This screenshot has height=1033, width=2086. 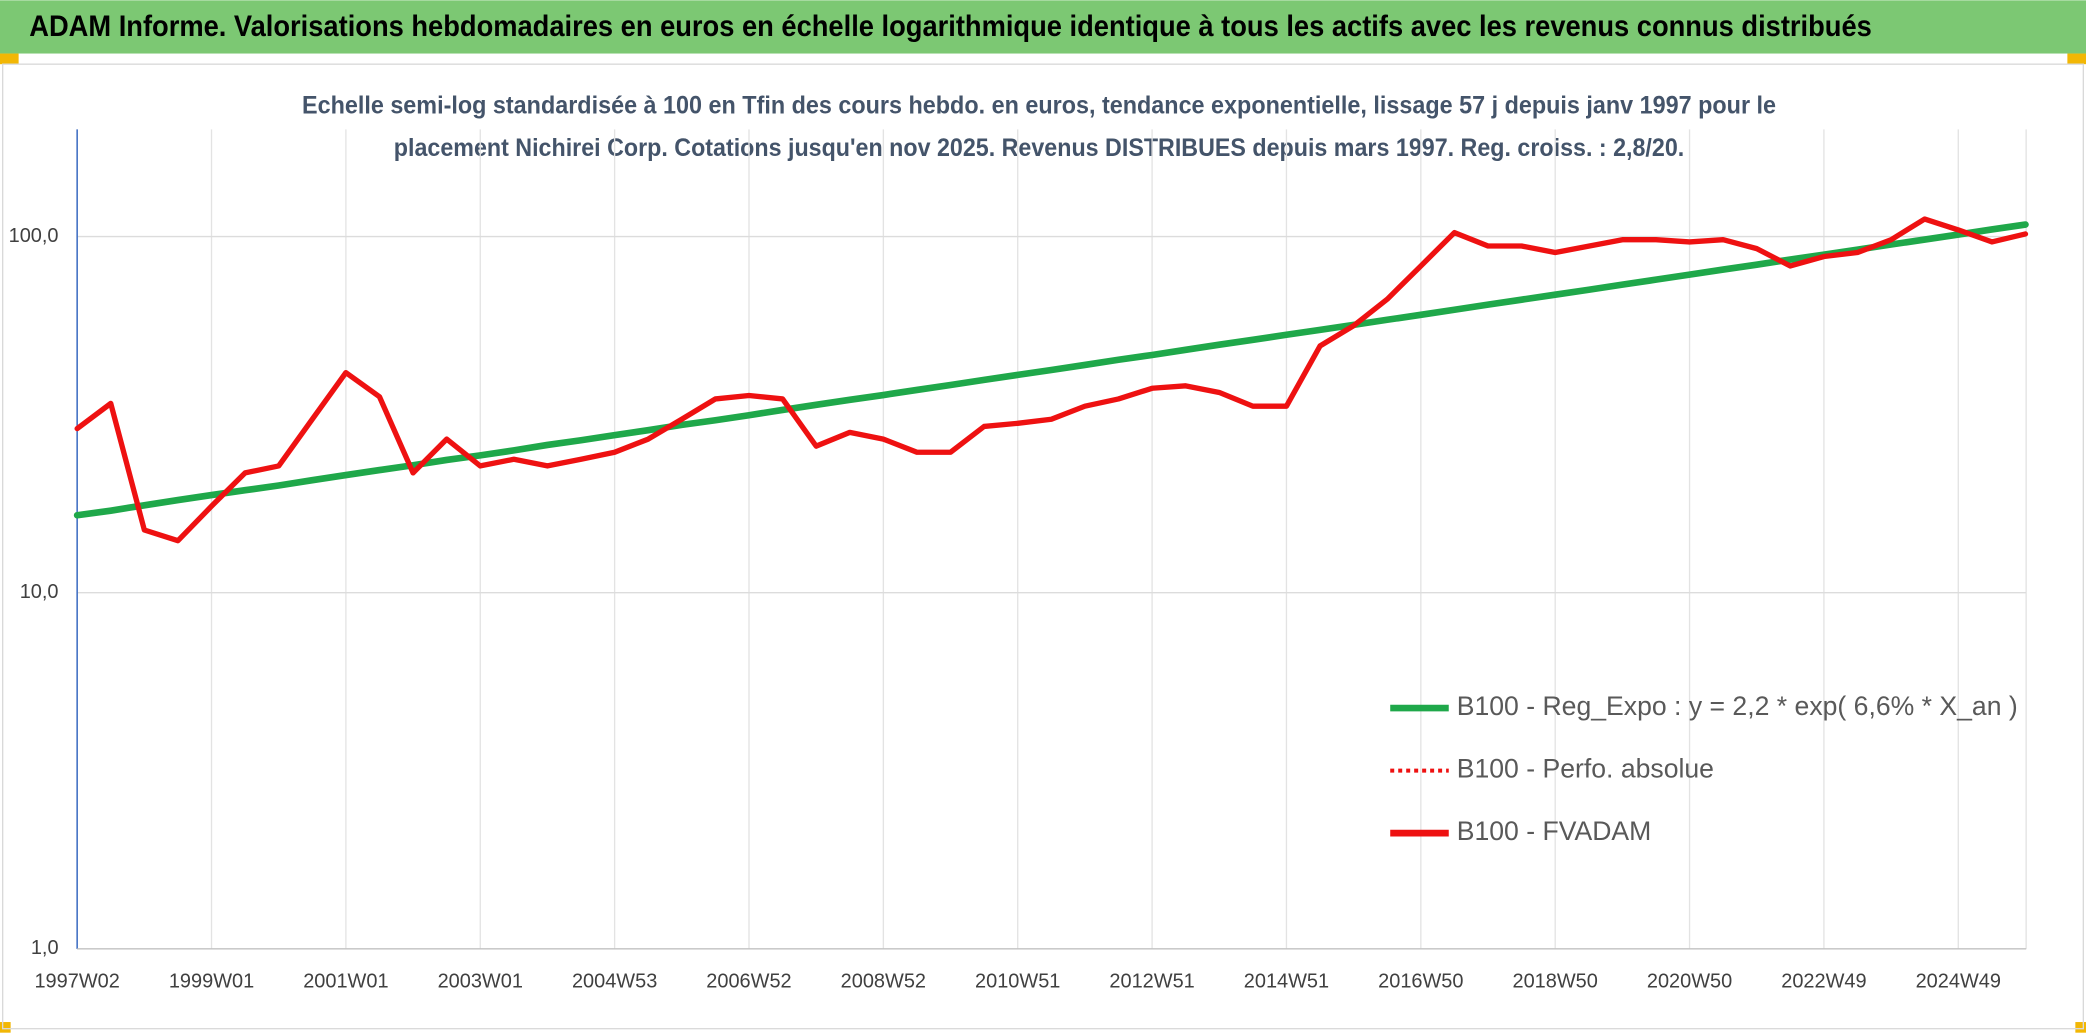 I want to click on x-tick-label: 2014W51, so click(x=1286, y=981).